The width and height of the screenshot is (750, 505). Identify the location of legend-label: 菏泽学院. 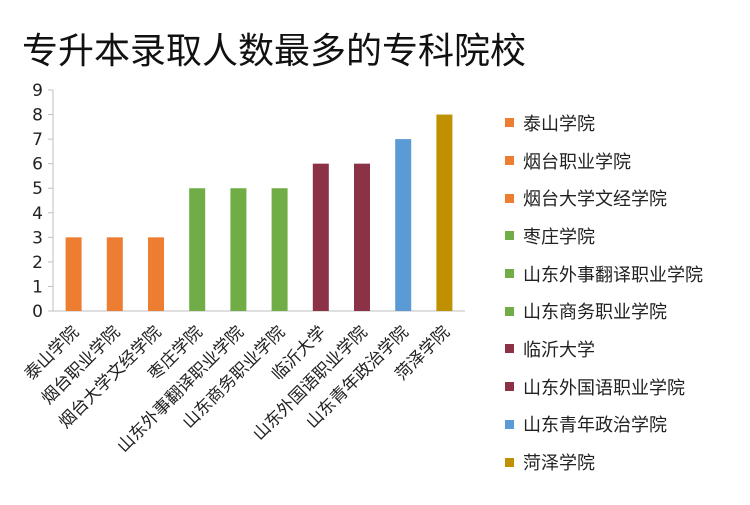
(559, 464).